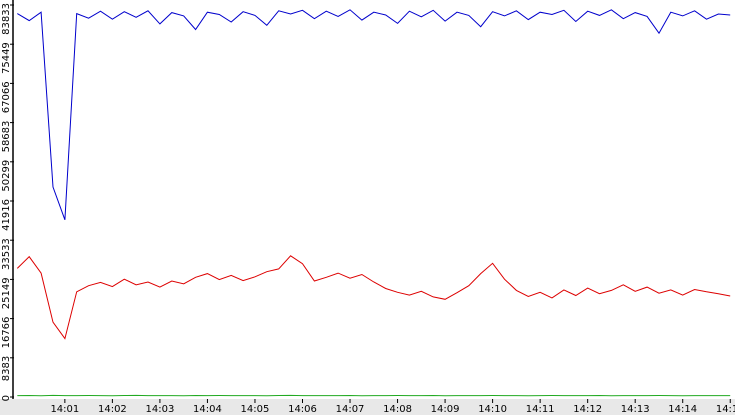 The height and width of the screenshot is (415, 735). What do you see at coordinates (635, 409) in the screenshot?
I see `x-tick-label: 14:13` at bounding box center [635, 409].